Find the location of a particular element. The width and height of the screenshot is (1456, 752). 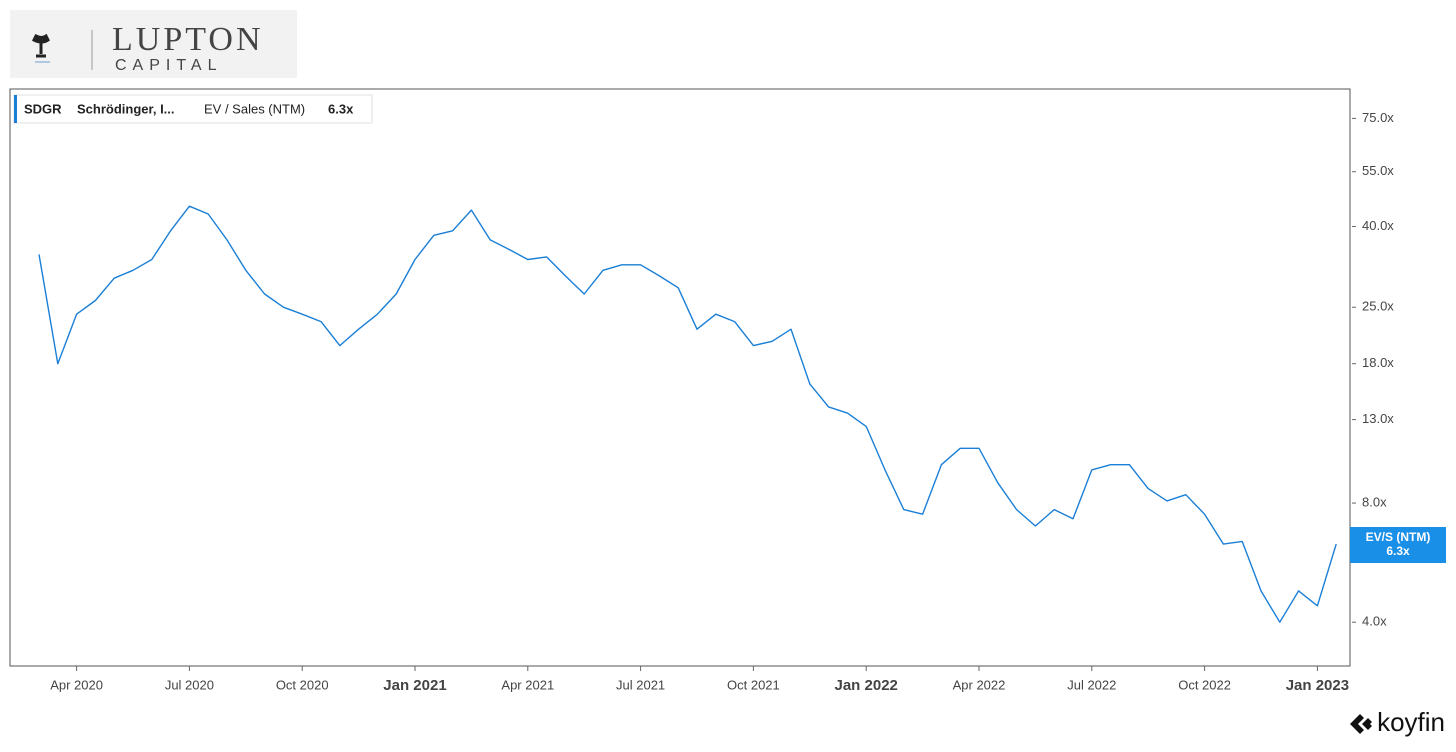

y-tick-label: 18.0x is located at coordinates (1378, 362).